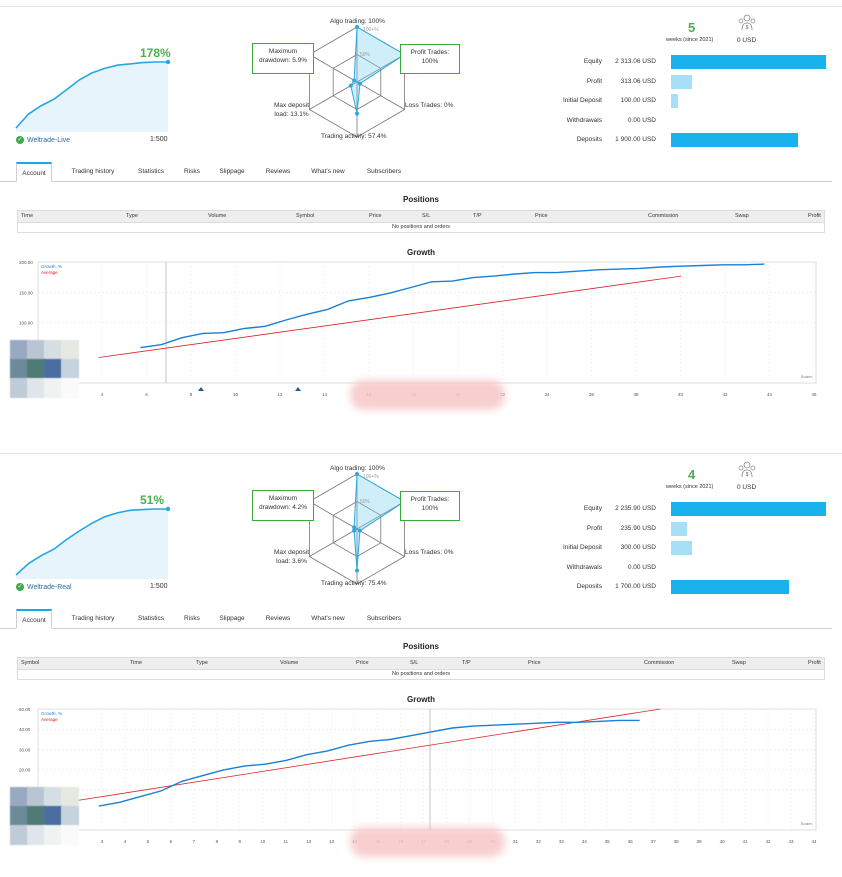  I want to click on account-name-link: ✓ Weltrade-Real, so click(44, 587).